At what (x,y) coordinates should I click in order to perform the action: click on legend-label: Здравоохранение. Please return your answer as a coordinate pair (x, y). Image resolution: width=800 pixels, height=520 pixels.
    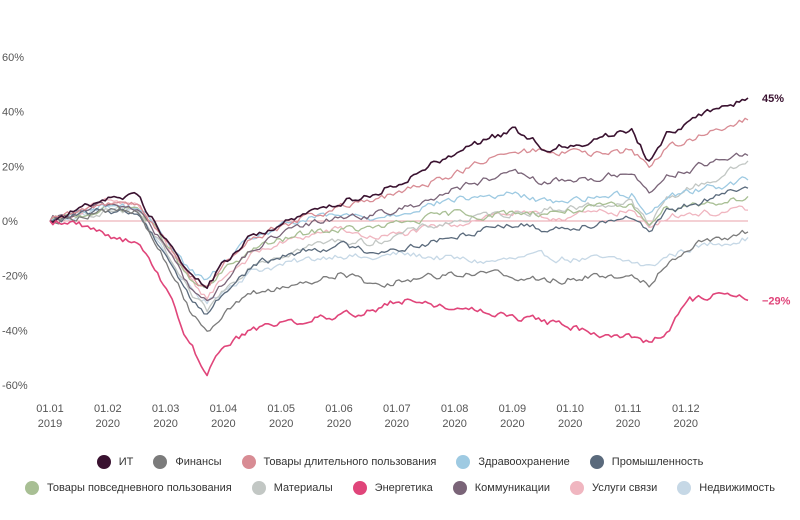
    Looking at the image, I should click on (524, 462).